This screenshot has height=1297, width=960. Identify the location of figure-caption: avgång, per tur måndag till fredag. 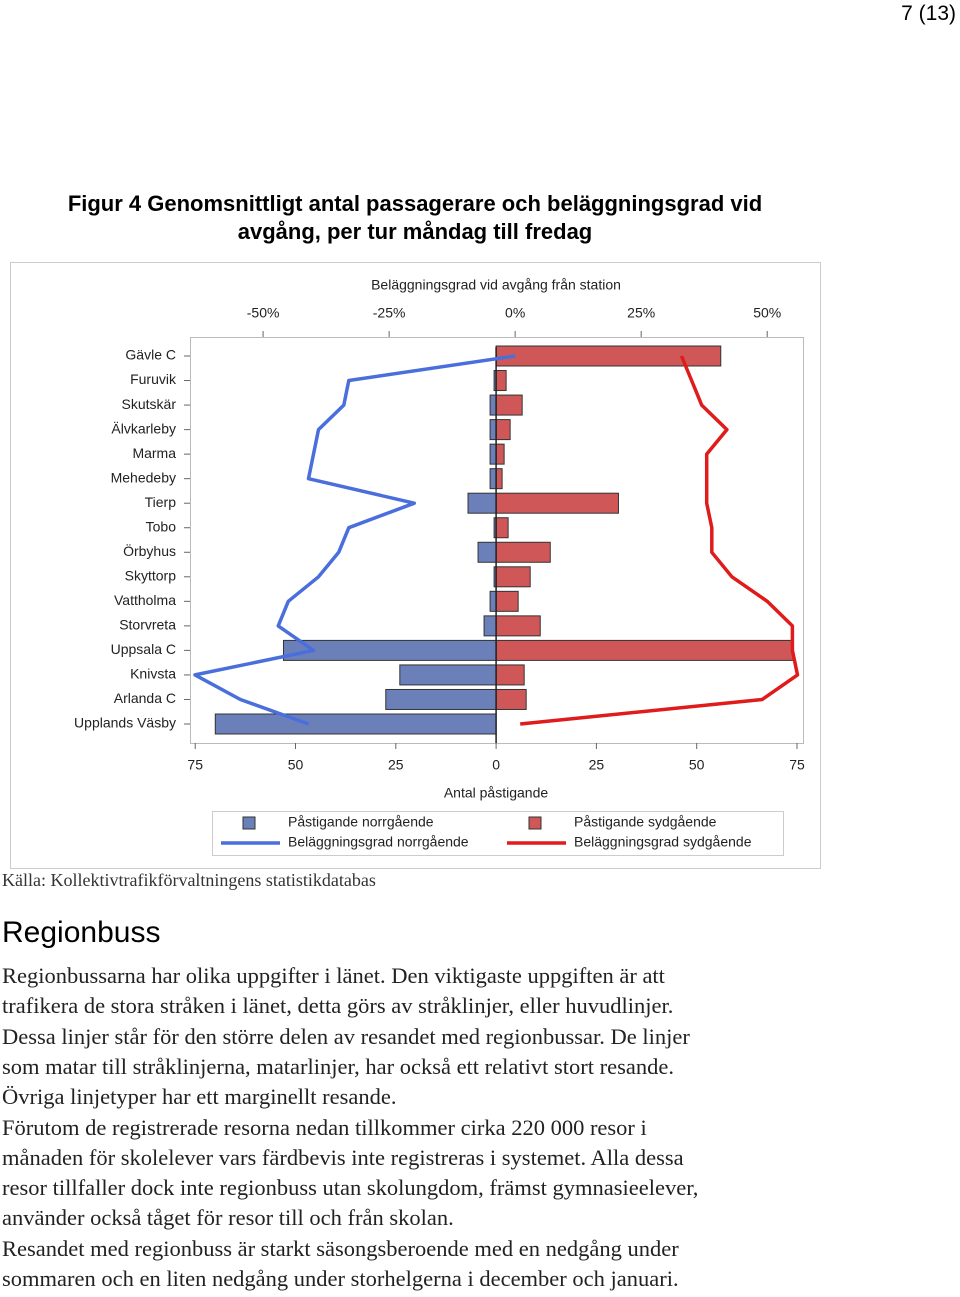
(415, 231).